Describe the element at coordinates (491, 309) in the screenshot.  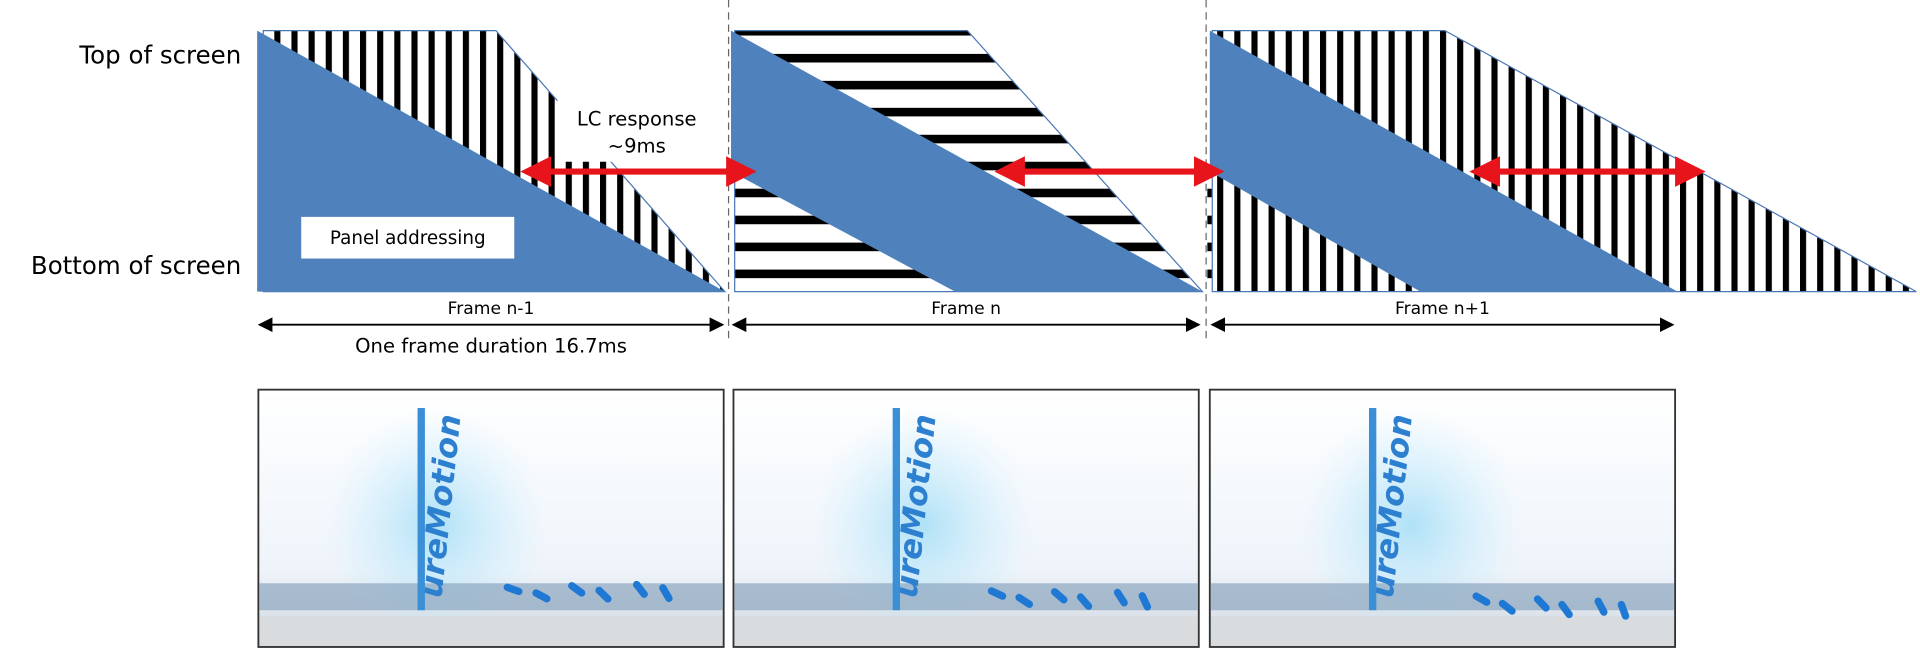
I see `frame-label: Frame n-1` at that location.